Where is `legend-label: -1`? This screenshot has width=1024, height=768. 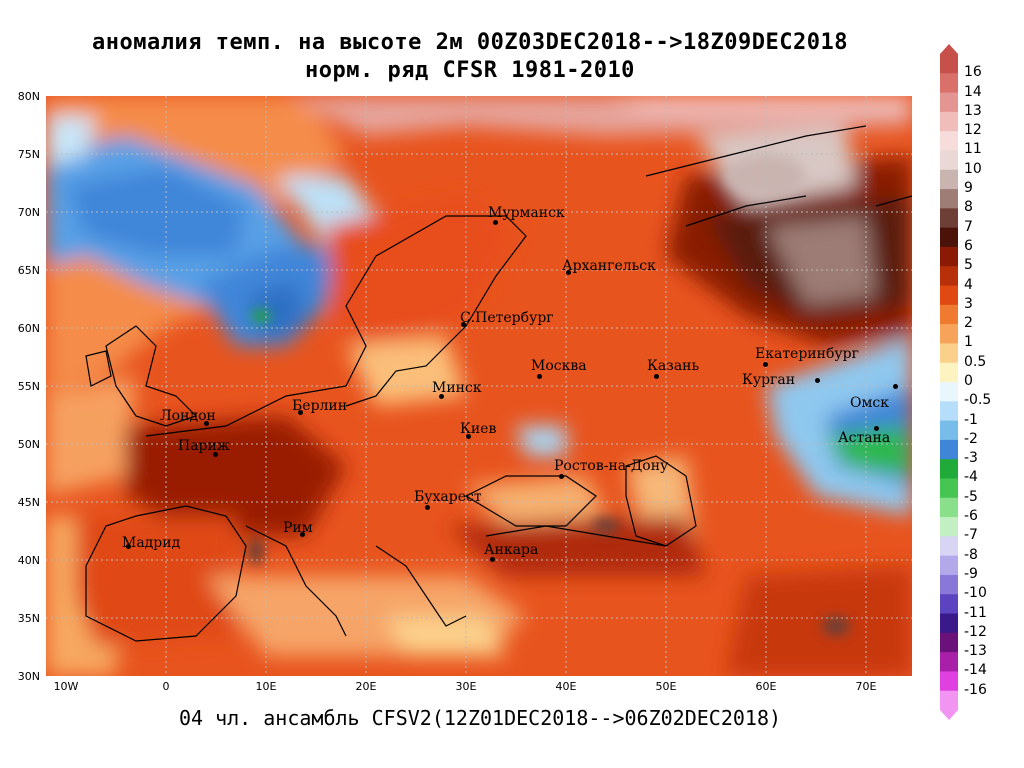 legend-label: -1 is located at coordinates (971, 419).